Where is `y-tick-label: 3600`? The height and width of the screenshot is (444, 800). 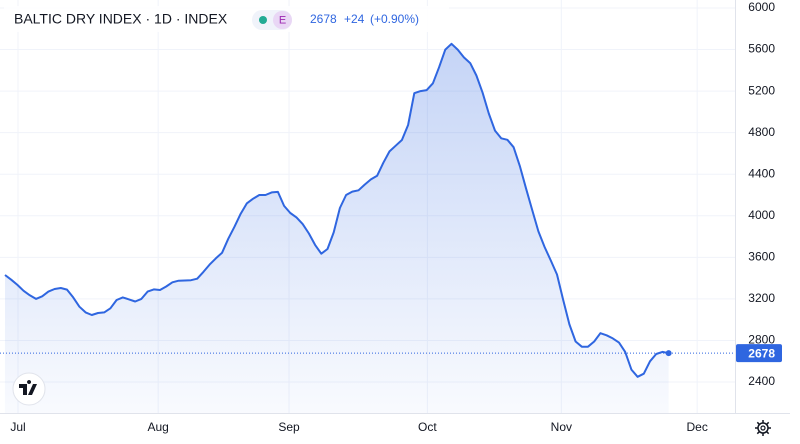
y-tick-label: 3600 is located at coordinates (761, 257).